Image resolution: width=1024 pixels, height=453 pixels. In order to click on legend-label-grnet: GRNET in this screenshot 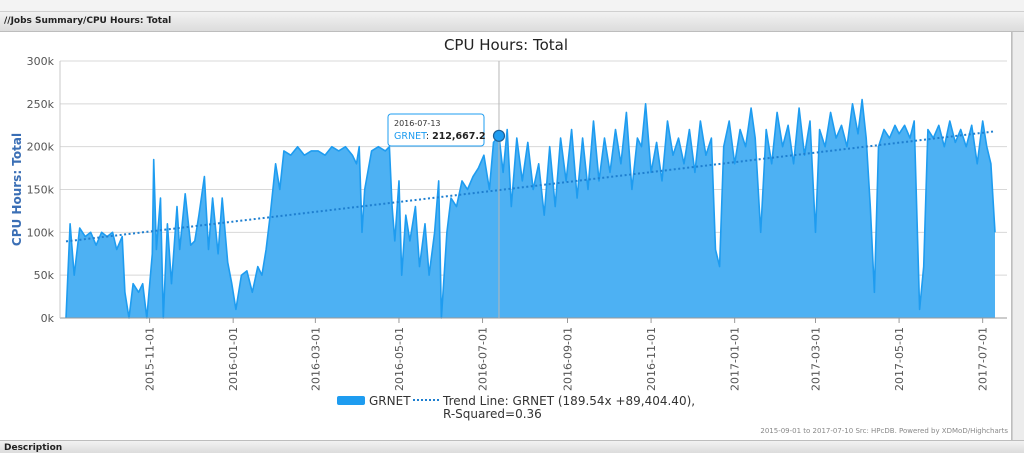, I will do `click(390, 401)`.